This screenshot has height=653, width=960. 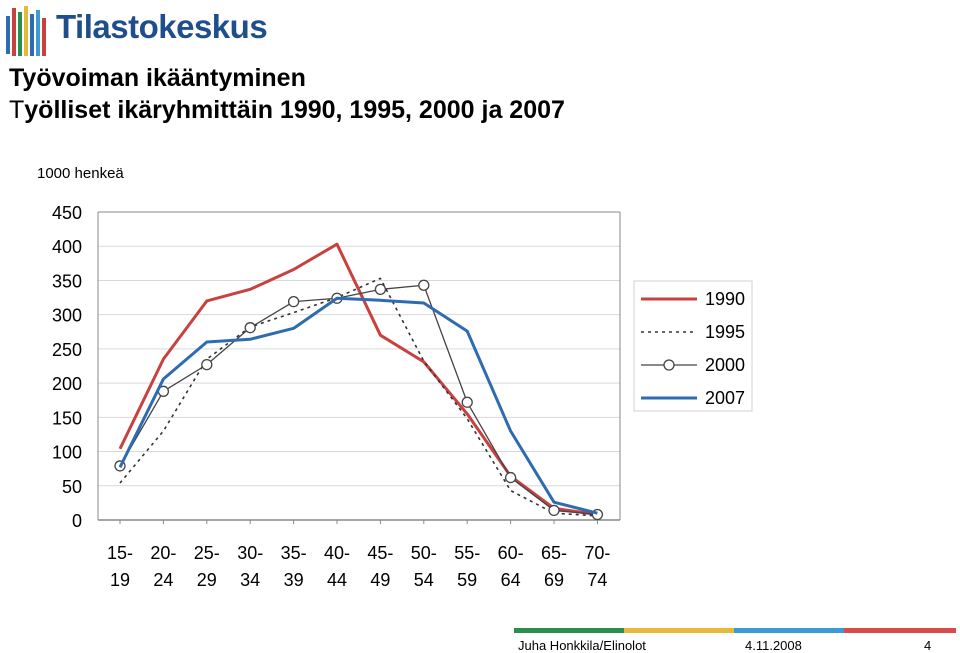 What do you see at coordinates (424, 553) in the screenshot?
I see `x-tick-label: 50-` at bounding box center [424, 553].